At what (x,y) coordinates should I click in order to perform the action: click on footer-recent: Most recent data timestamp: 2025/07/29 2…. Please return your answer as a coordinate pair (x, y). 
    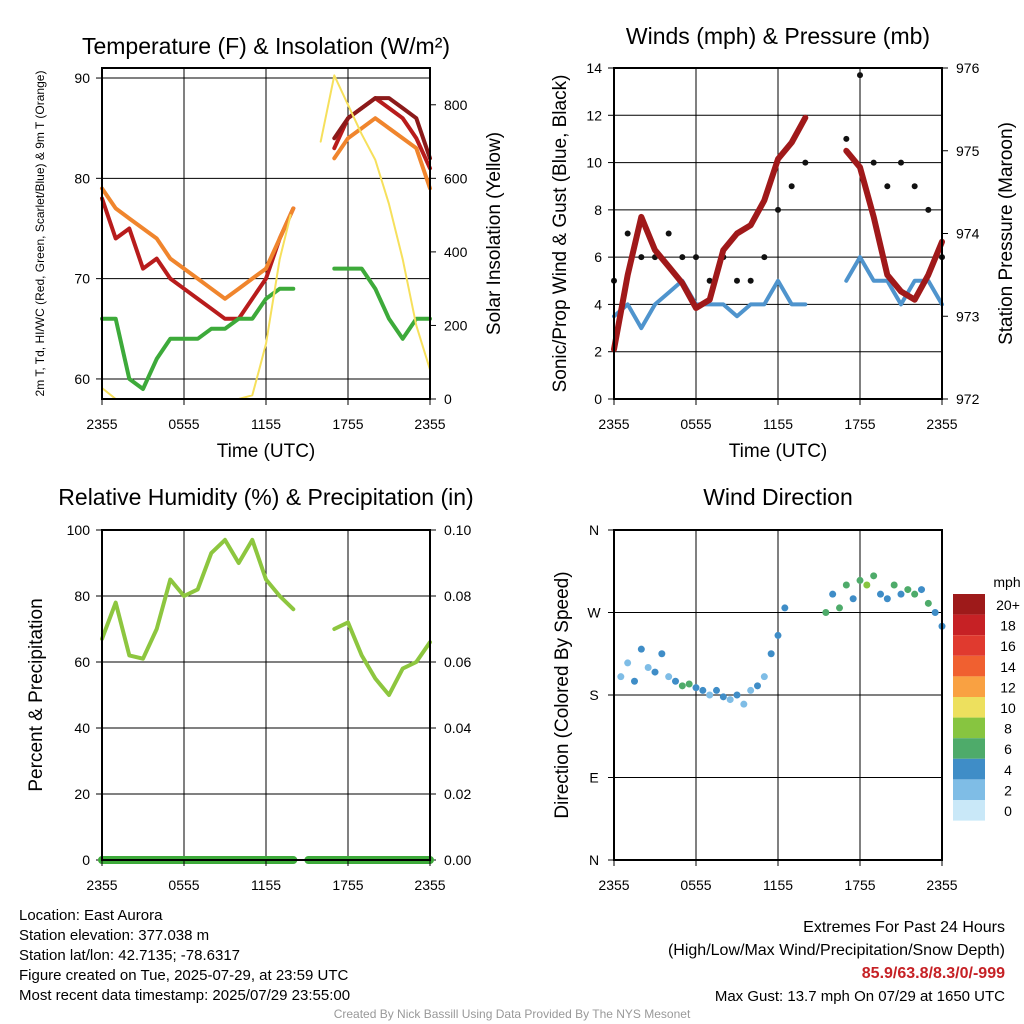
    Looking at the image, I should click on (185, 995).